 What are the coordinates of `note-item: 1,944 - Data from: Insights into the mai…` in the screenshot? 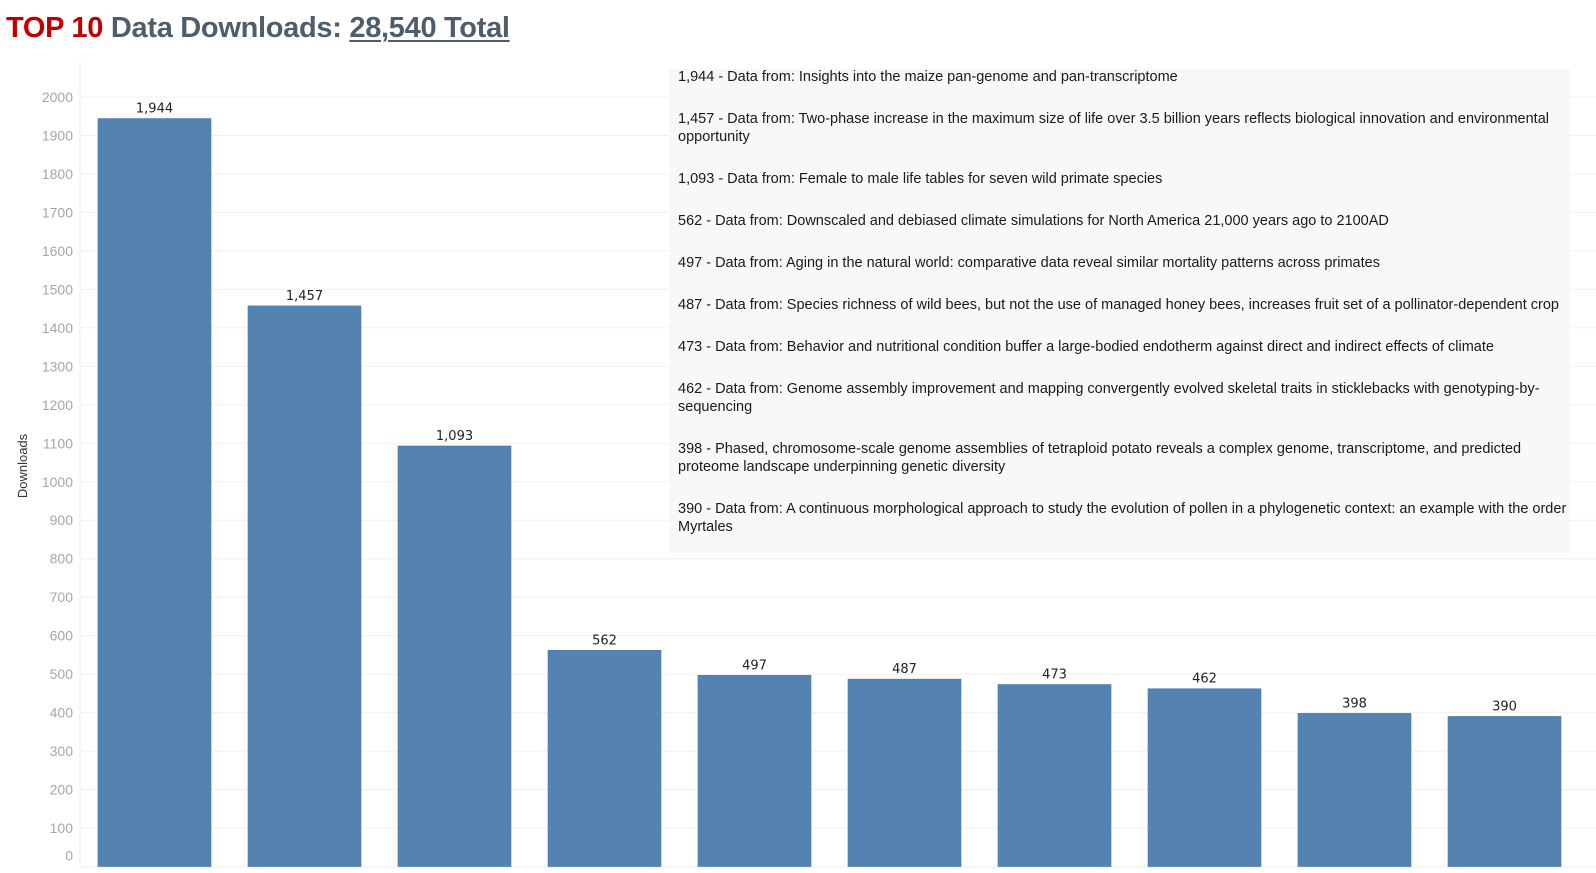 It's located at (928, 77).